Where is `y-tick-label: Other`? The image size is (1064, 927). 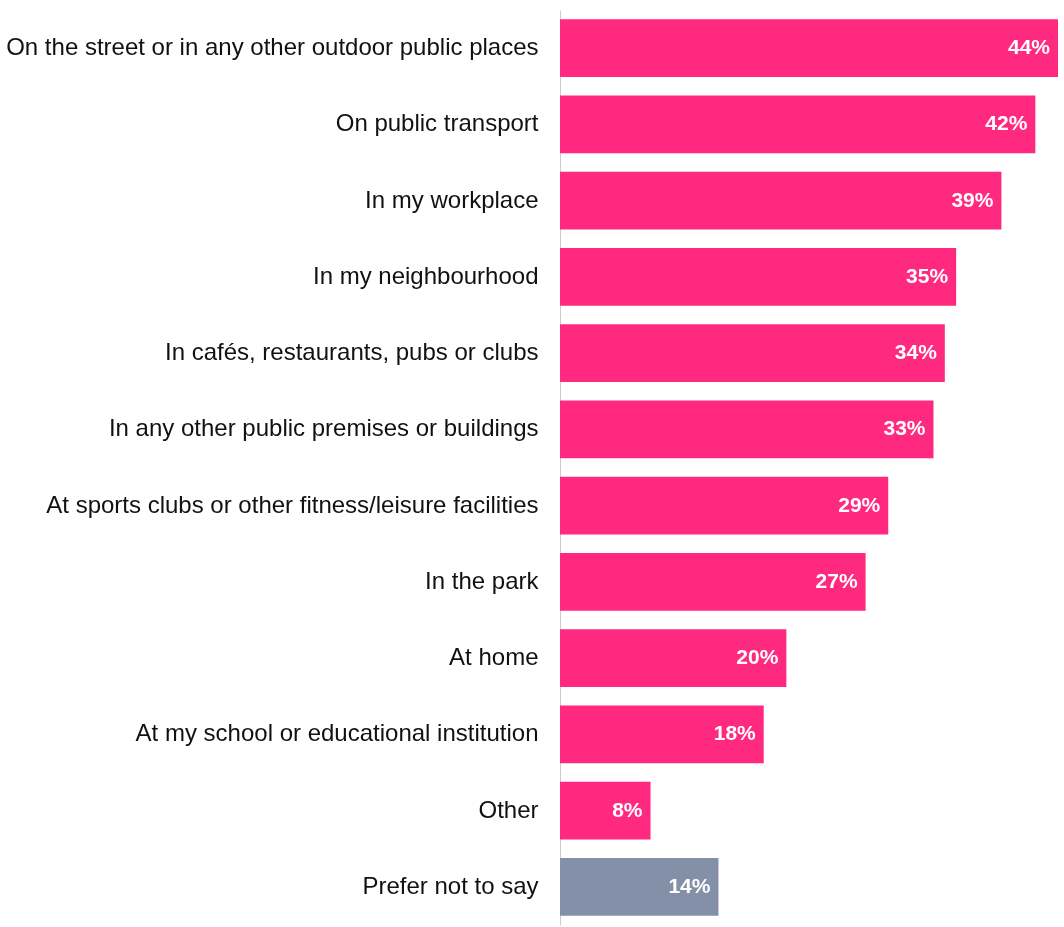 y-tick-label: Other is located at coordinates (508, 809).